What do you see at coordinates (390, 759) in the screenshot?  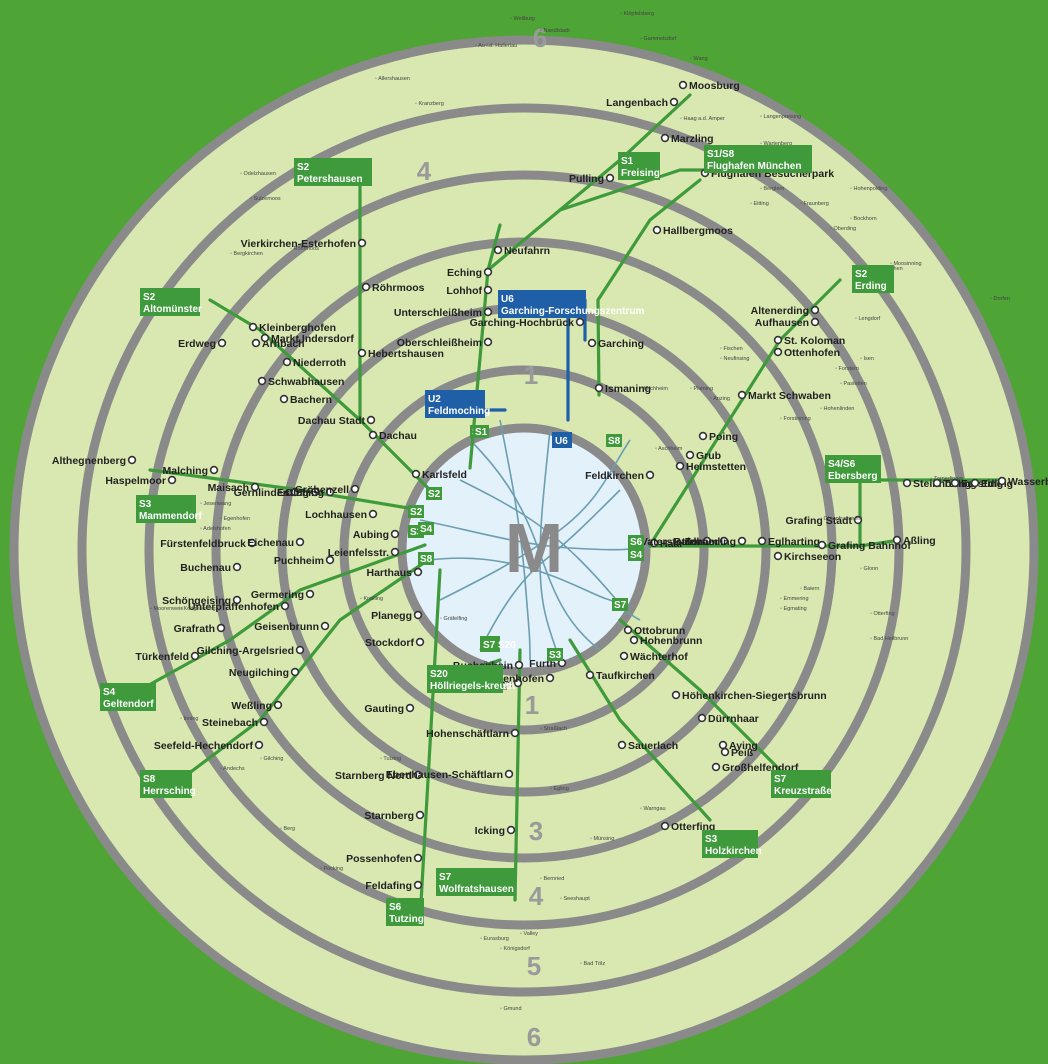 I see `place-label: ◦ Tutzing` at bounding box center [390, 759].